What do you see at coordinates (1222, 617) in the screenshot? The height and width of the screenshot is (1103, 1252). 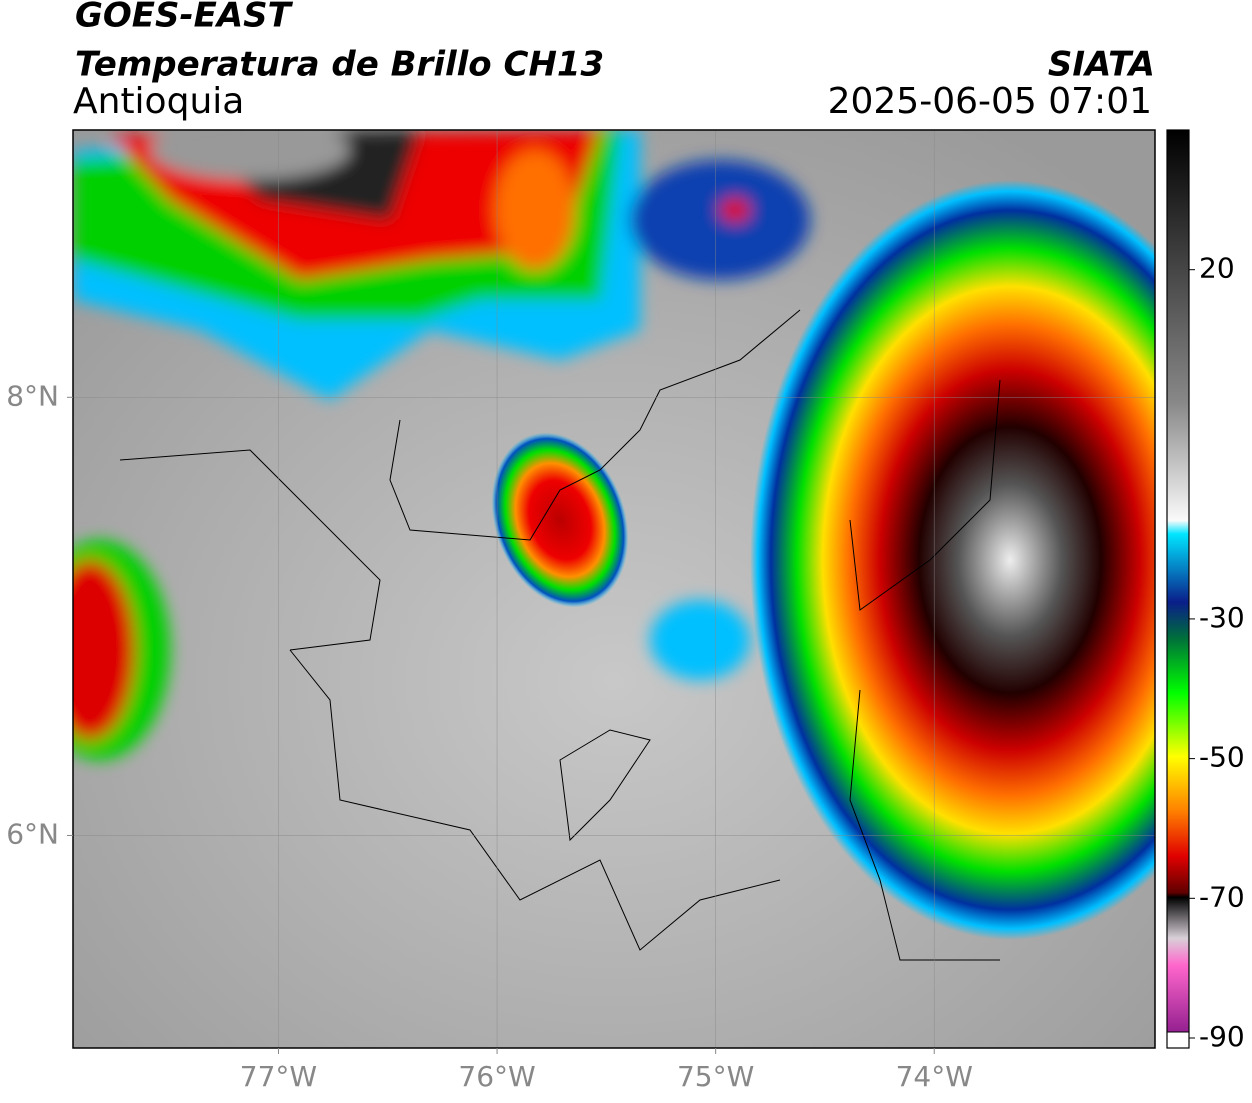 I see `colorbar-tick-label: -30` at bounding box center [1222, 617].